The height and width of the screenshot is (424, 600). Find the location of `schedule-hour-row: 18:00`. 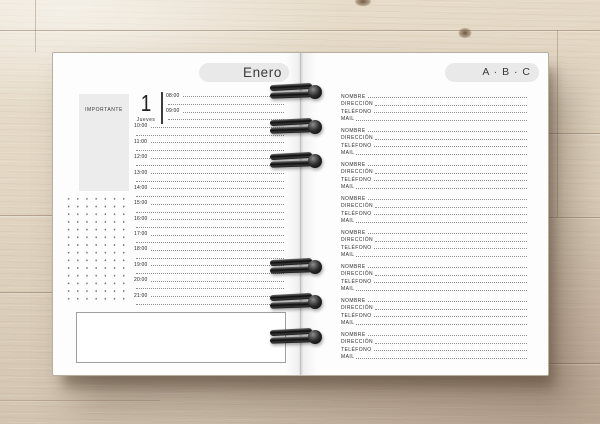

schedule-hour-row: 18:00 is located at coordinates (209, 249).